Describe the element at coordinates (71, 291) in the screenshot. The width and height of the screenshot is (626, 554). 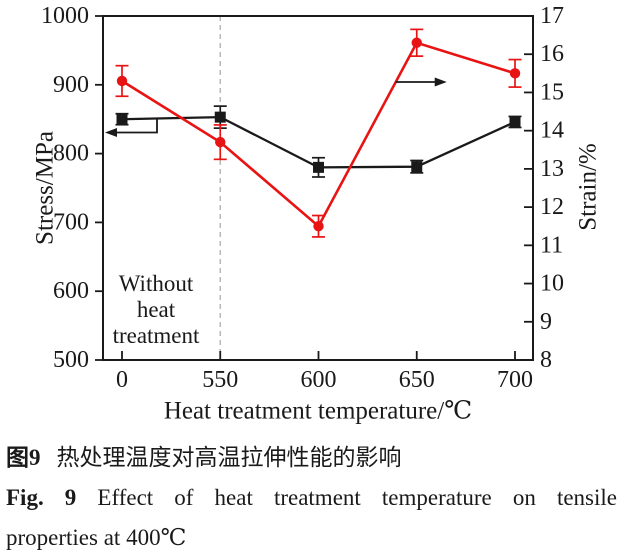
I see `left-axis-tick-label: 600` at that location.